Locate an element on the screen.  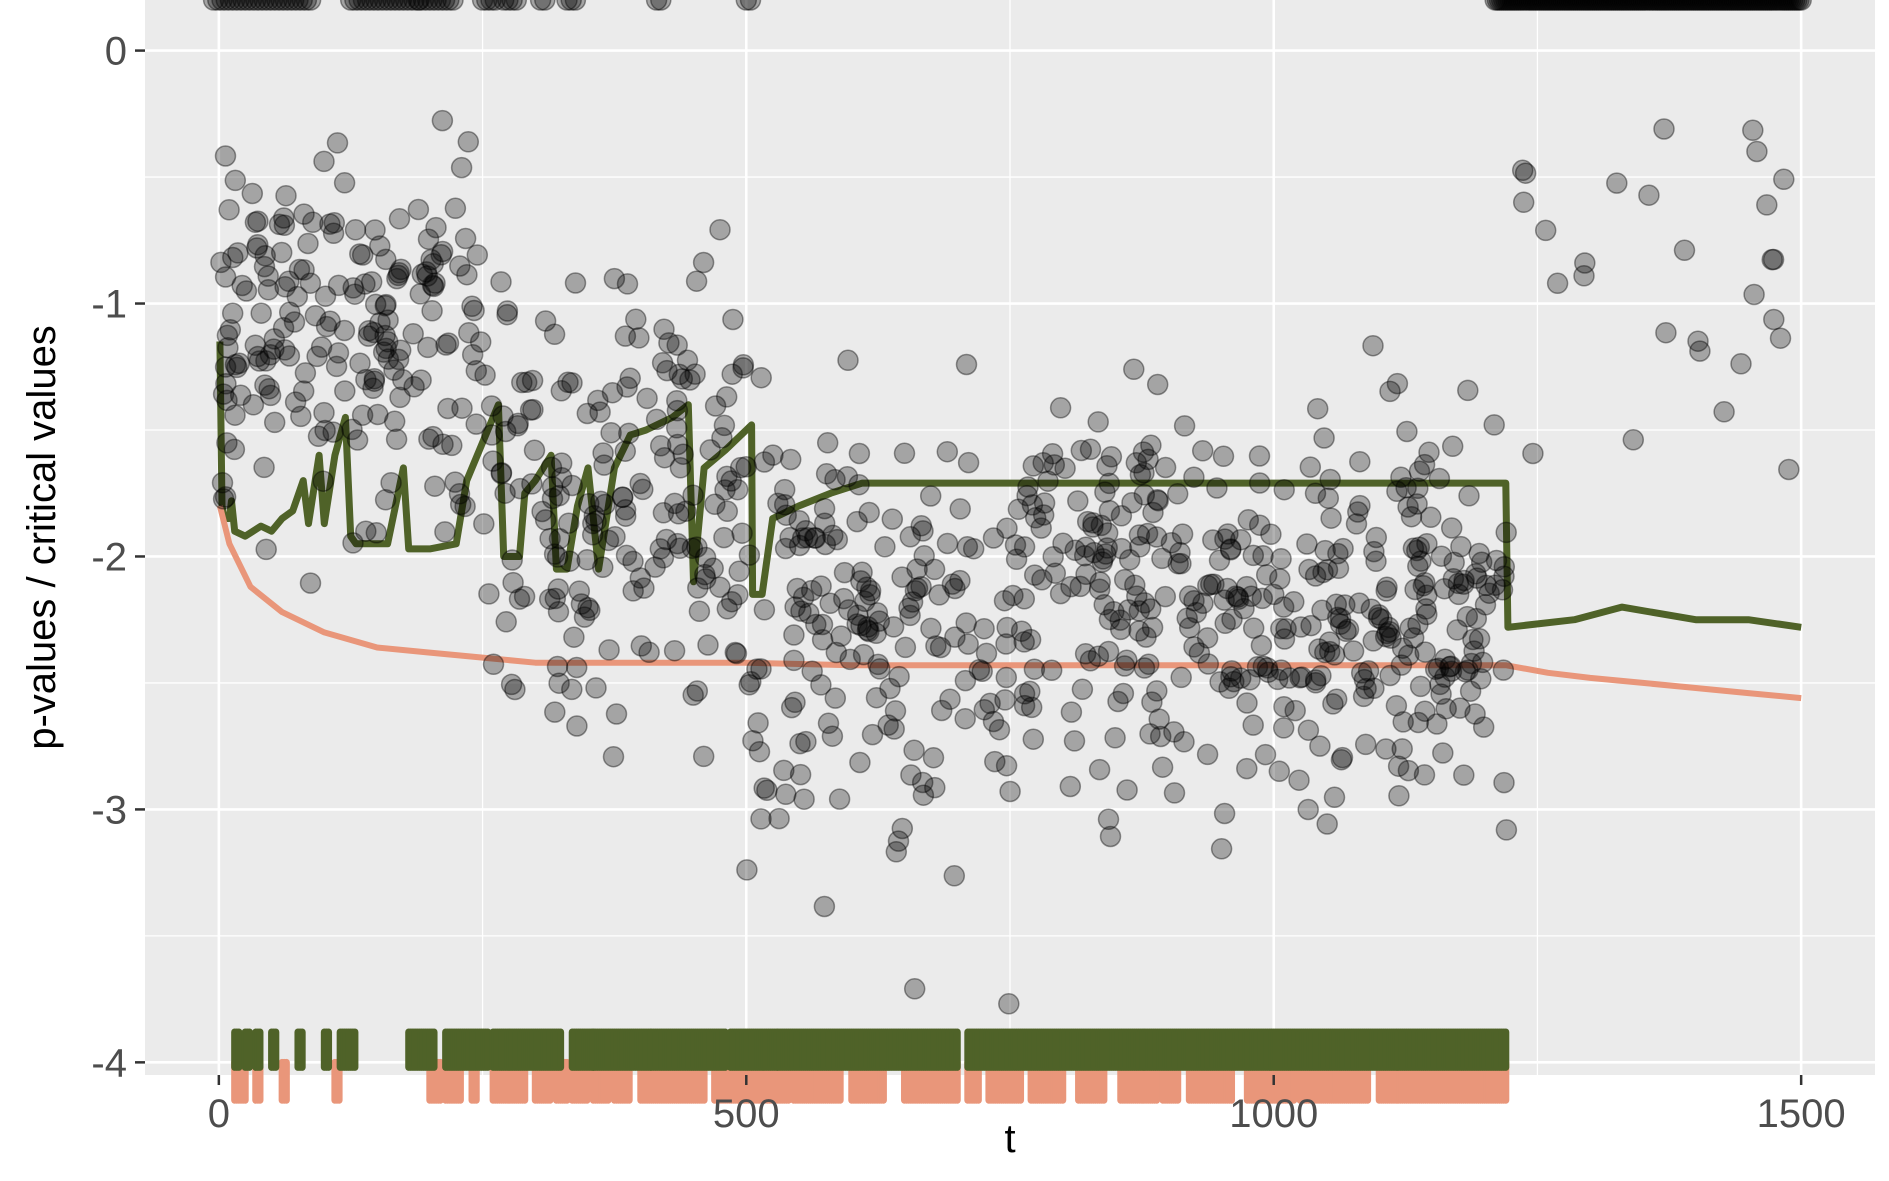
y-tick-label: -1 is located at coordinates (109, 305).